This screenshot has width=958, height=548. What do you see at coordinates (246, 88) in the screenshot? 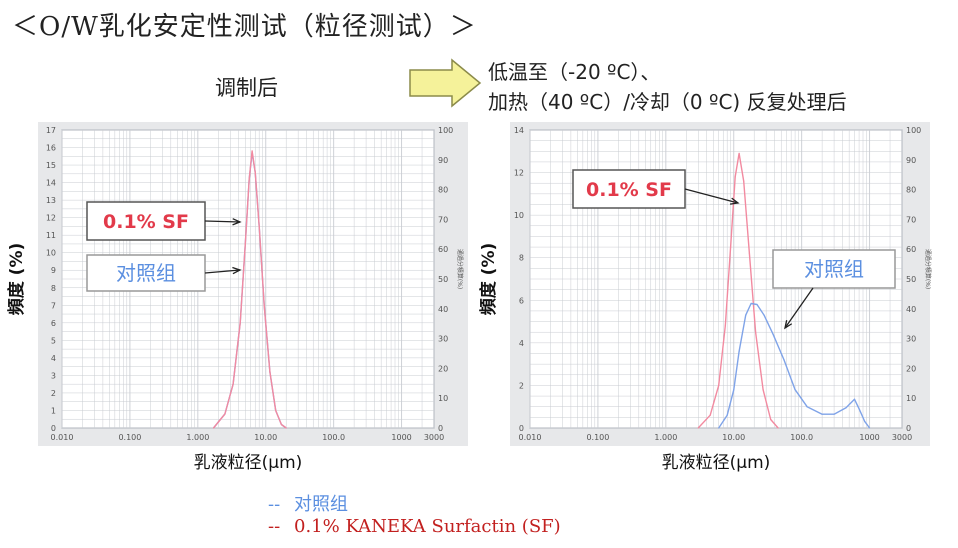
I see `condition-label-before: 调制后` at bounding box center [246, 88].